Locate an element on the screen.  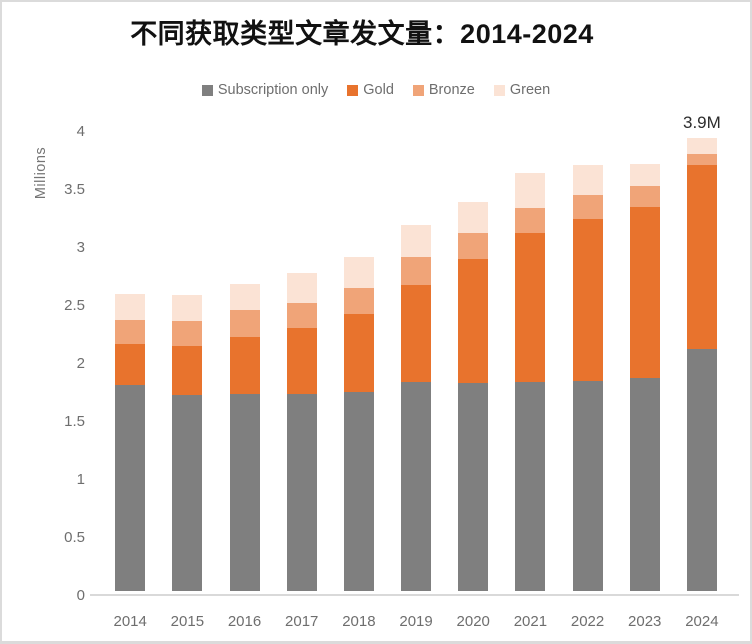
legend-label: Gold is located at coordinates (378, 90).